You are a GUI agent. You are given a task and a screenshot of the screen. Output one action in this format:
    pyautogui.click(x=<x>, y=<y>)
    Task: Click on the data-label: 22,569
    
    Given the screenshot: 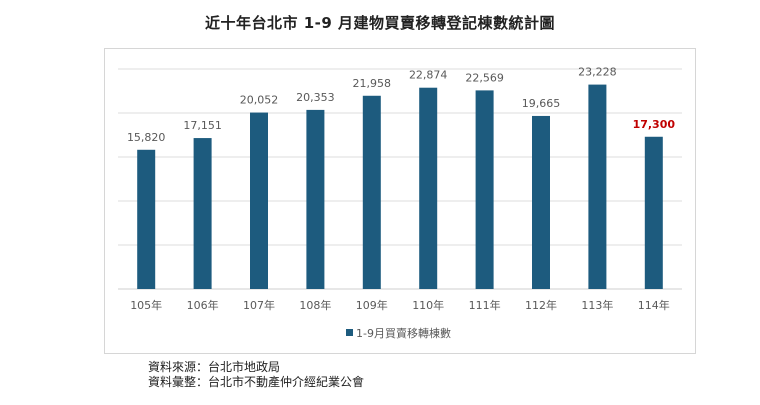 What is the action you would take?
    pyautogui.click(x=484, y=77)
    